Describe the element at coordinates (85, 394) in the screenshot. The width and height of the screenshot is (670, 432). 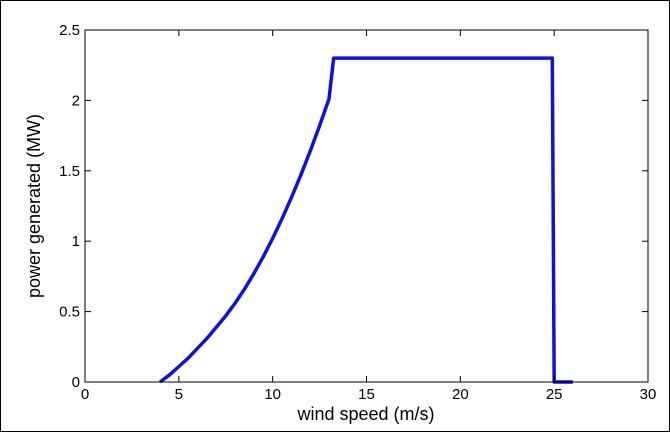
I see `x-tick-label: 0` at that location.